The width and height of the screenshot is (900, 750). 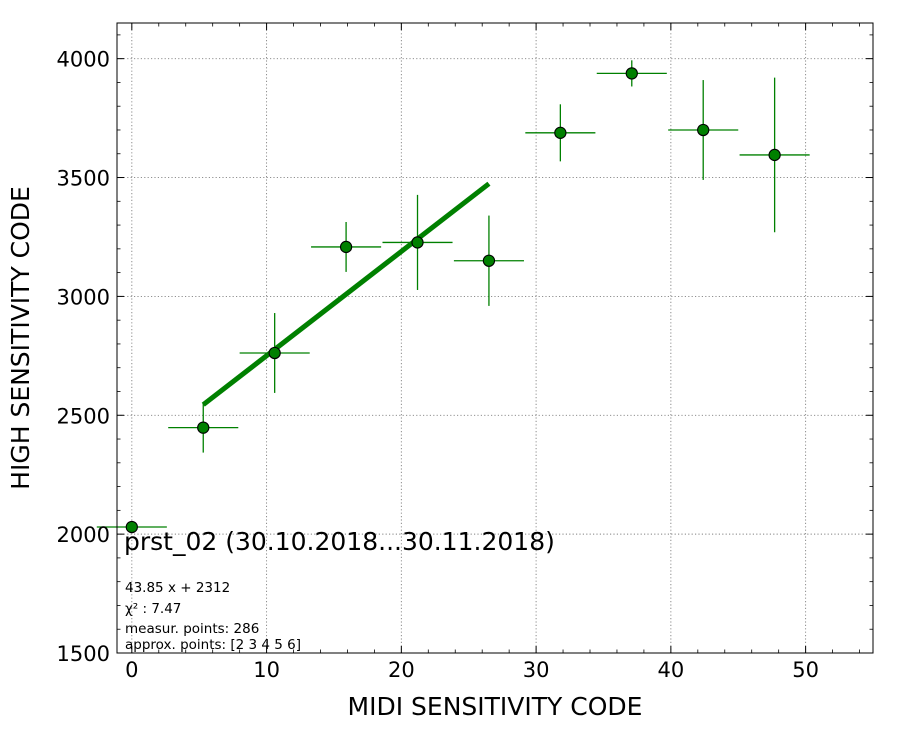 I want to click on x-tick-labels: 0 10 20 30 40 50, so click(x=472, y=670).